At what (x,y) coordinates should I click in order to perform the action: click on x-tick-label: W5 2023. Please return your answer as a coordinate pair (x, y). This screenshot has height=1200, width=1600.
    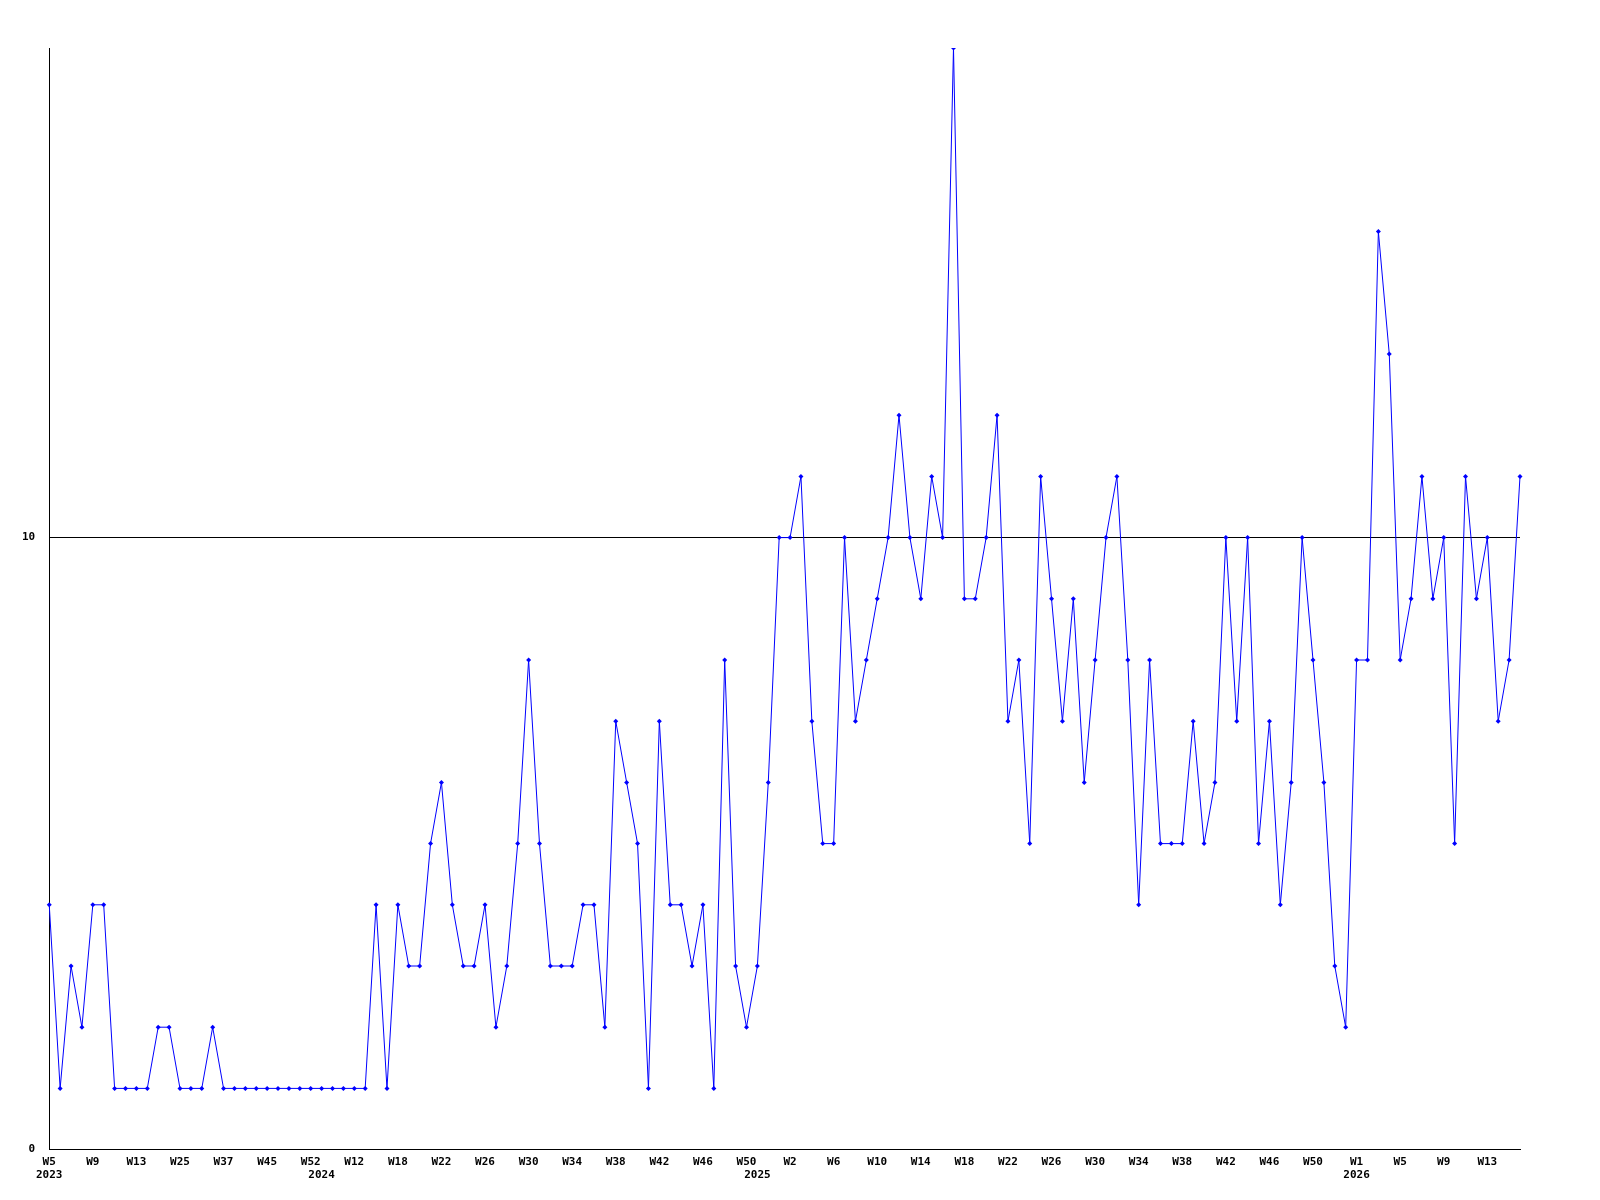
    Looking at the image, I should click on (49, 1168).